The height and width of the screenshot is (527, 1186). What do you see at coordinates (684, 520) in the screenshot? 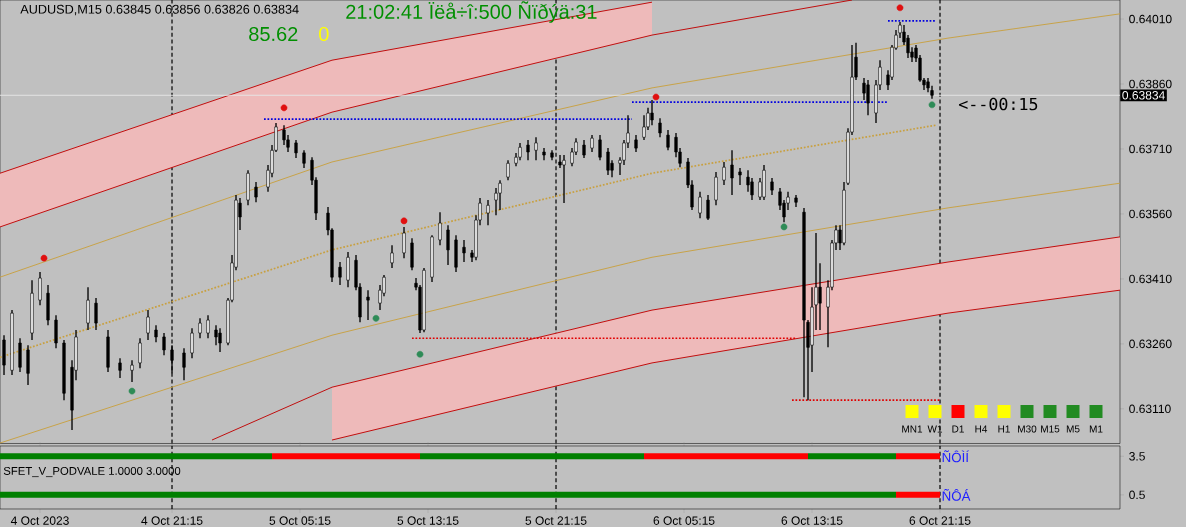
I see `x-tick-label: 6 Oct 05:15` at bounding box center [684, 520].